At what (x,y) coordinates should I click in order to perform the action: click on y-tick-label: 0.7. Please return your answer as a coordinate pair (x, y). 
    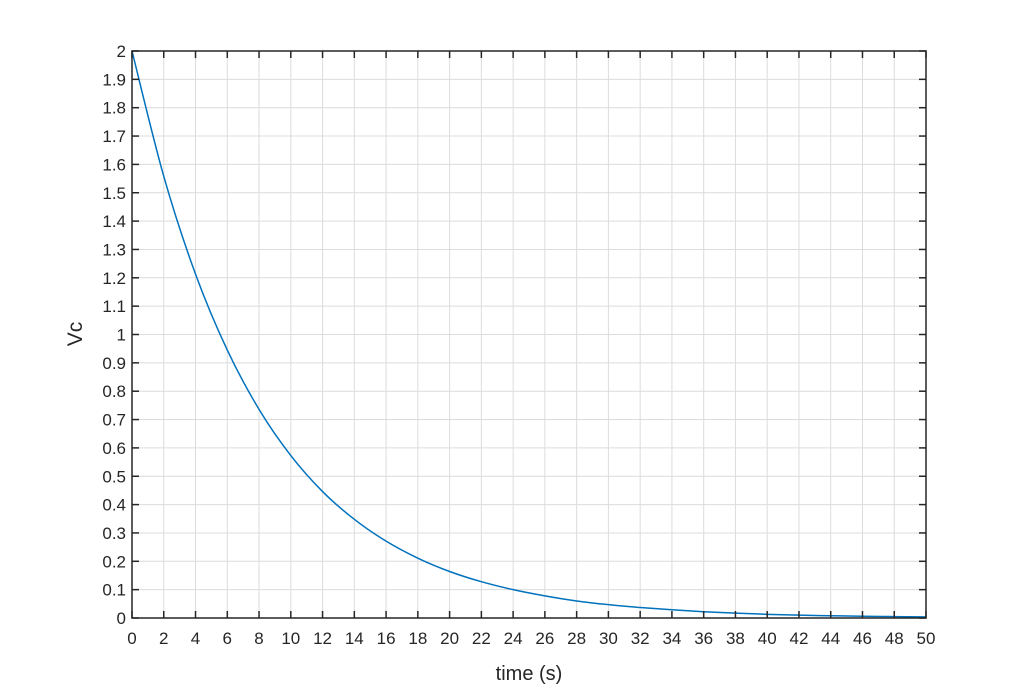
    Looking at the image, I should click on (114, 420).